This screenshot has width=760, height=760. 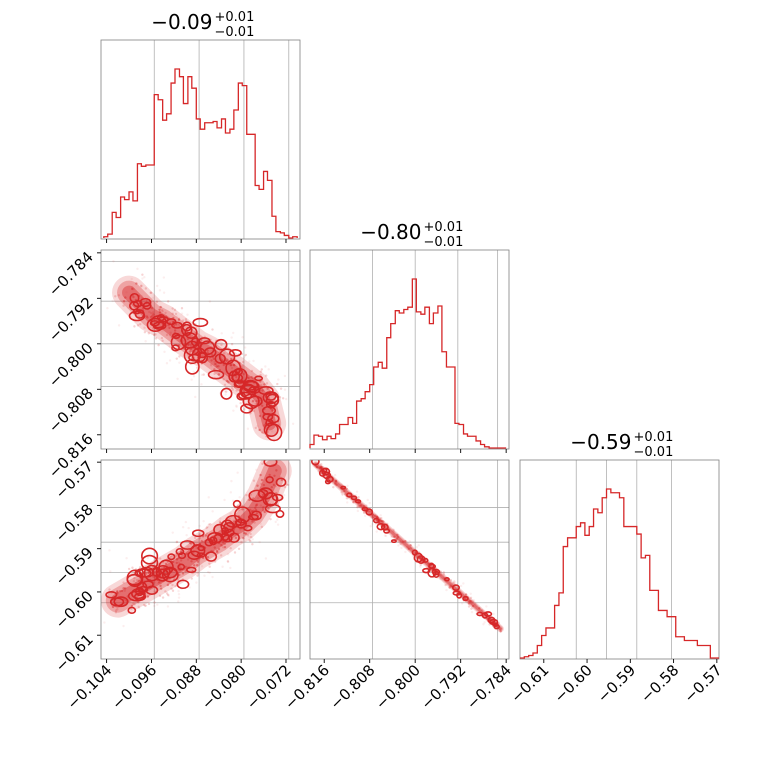 What do you see at coordinates (408, 546) in the screenshot?
I see `contour-level` at bounding box center [408, 546].